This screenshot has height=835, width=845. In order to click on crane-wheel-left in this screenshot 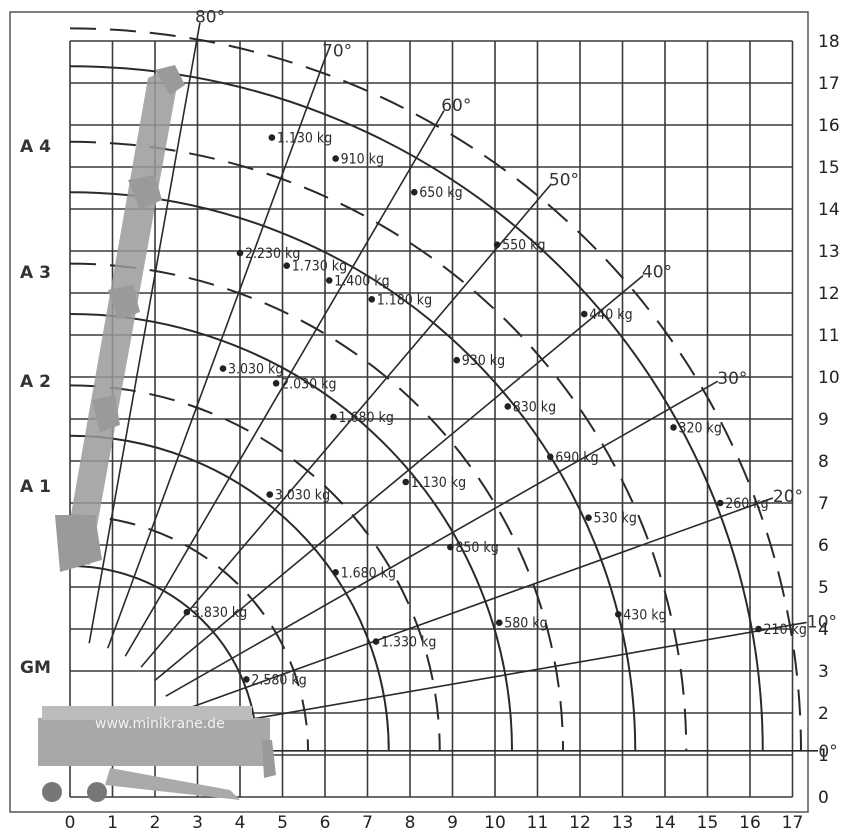, I will do `click(52, 792)`.